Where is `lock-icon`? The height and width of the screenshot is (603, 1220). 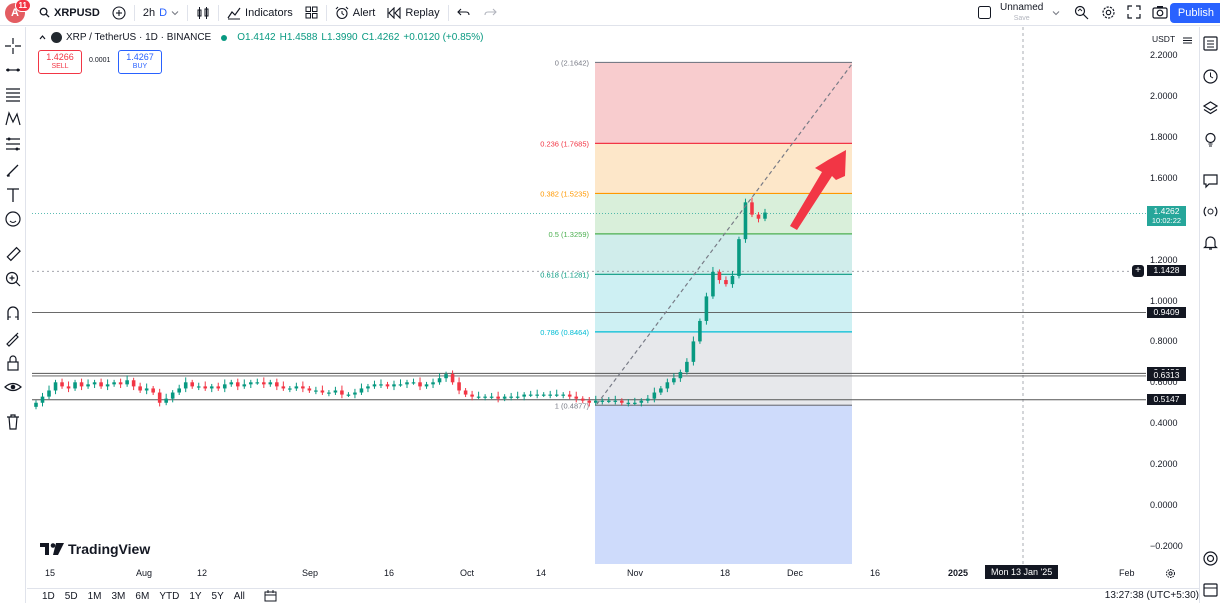
lock-icon is located at coordinates (13, 363).